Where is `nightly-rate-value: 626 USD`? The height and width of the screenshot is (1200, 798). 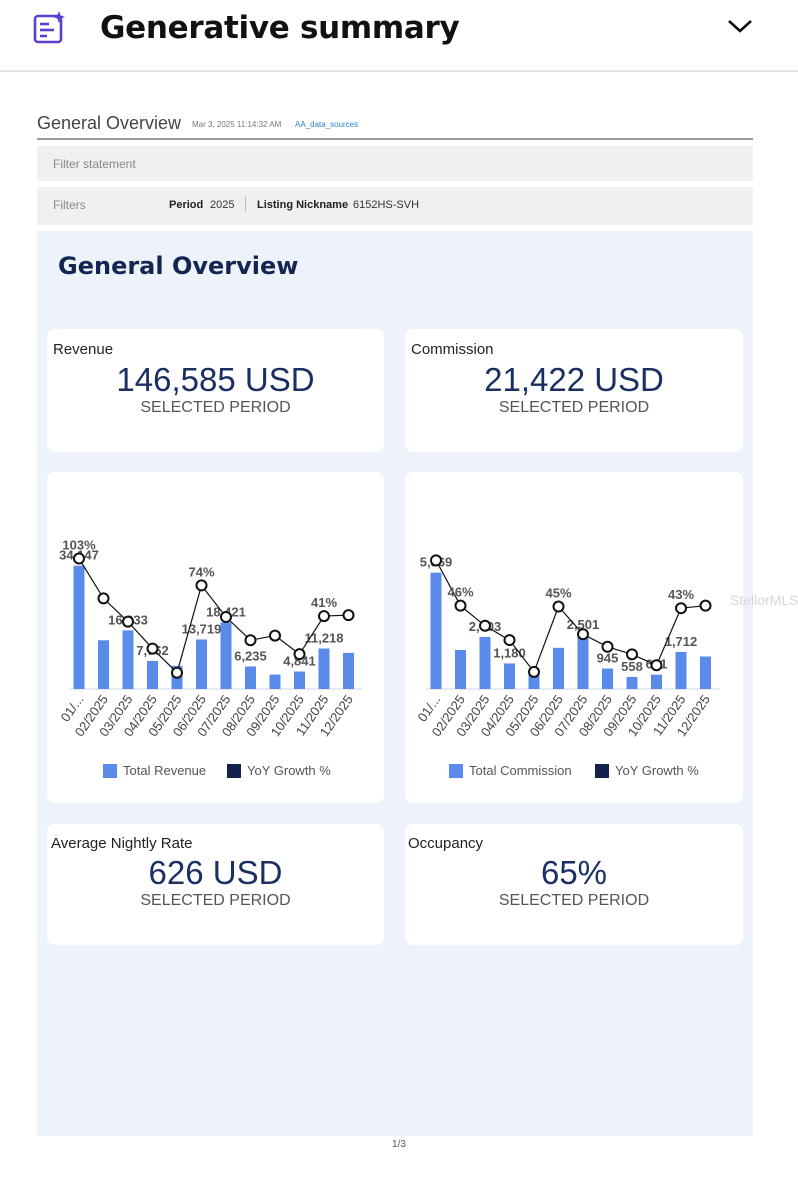
nightly-rate-value: 626 USD is located at coordinates (215, 872).